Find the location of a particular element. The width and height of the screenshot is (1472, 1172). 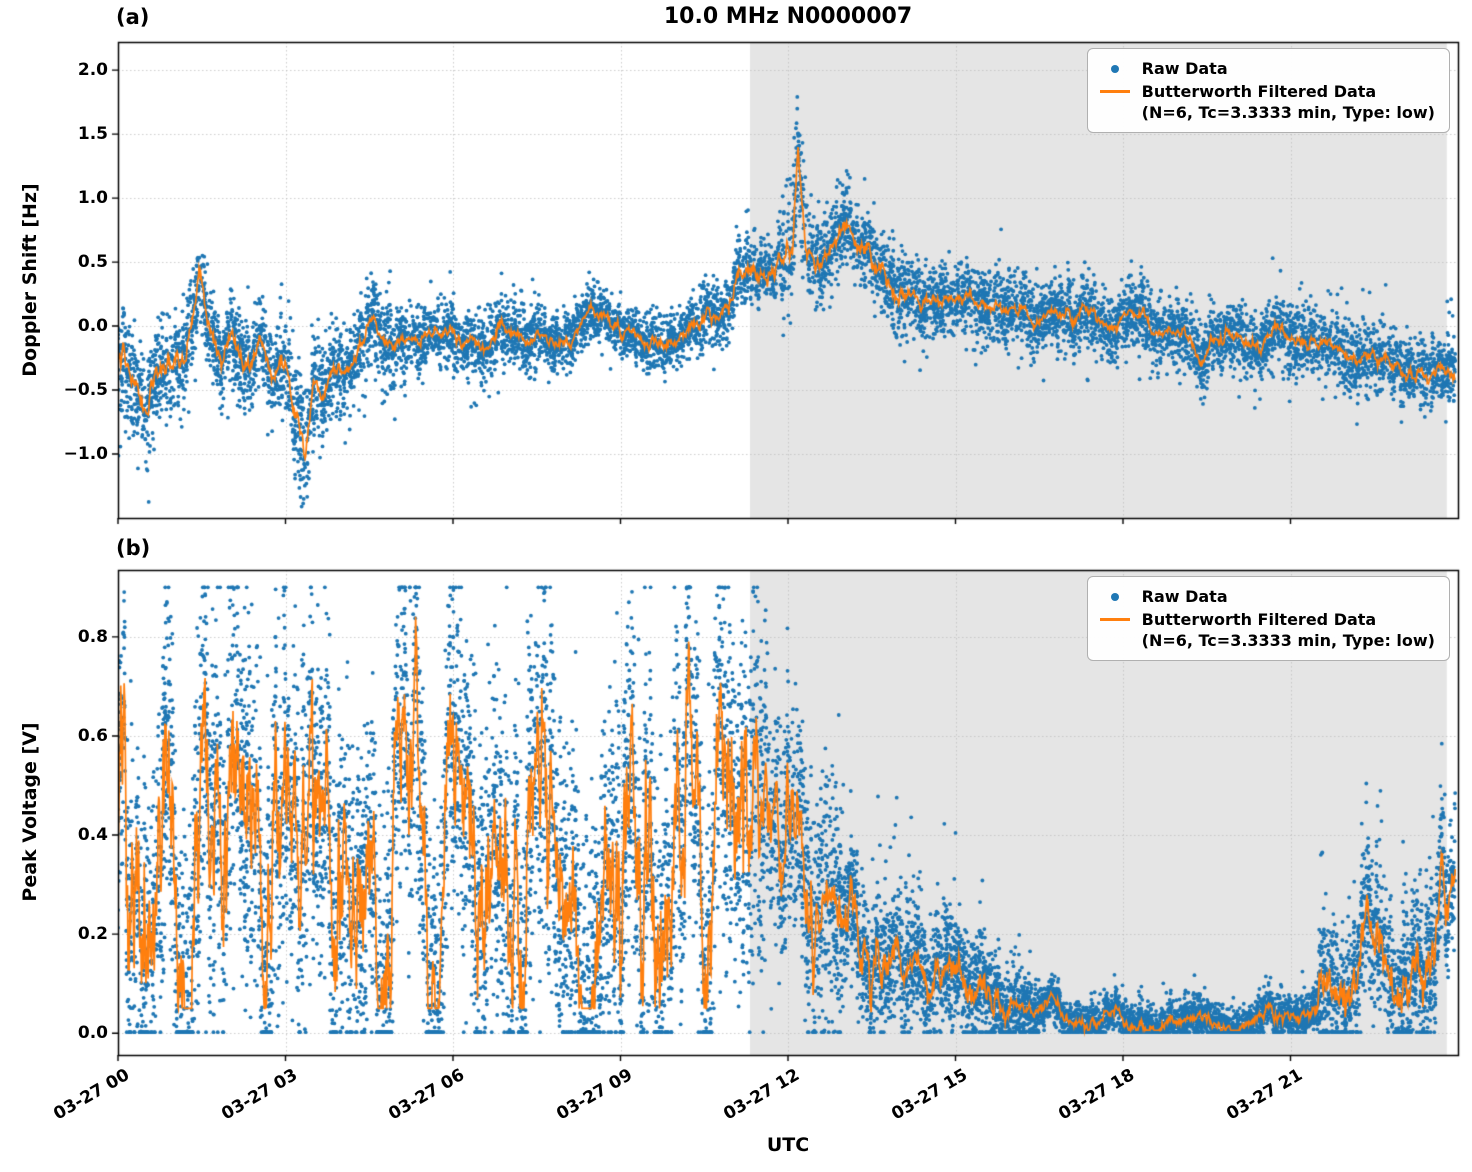

panel-b-label: (b) is located at coordinates (133, 548).